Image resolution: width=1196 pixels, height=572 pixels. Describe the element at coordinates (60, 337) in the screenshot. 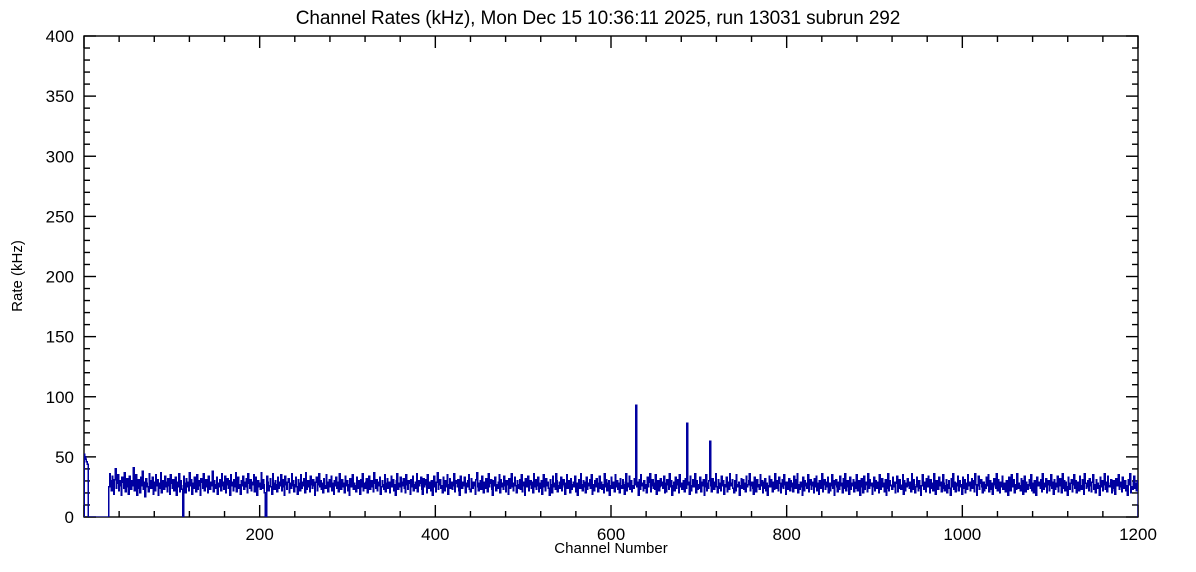

I see `y-tick-label: 150` at that location.